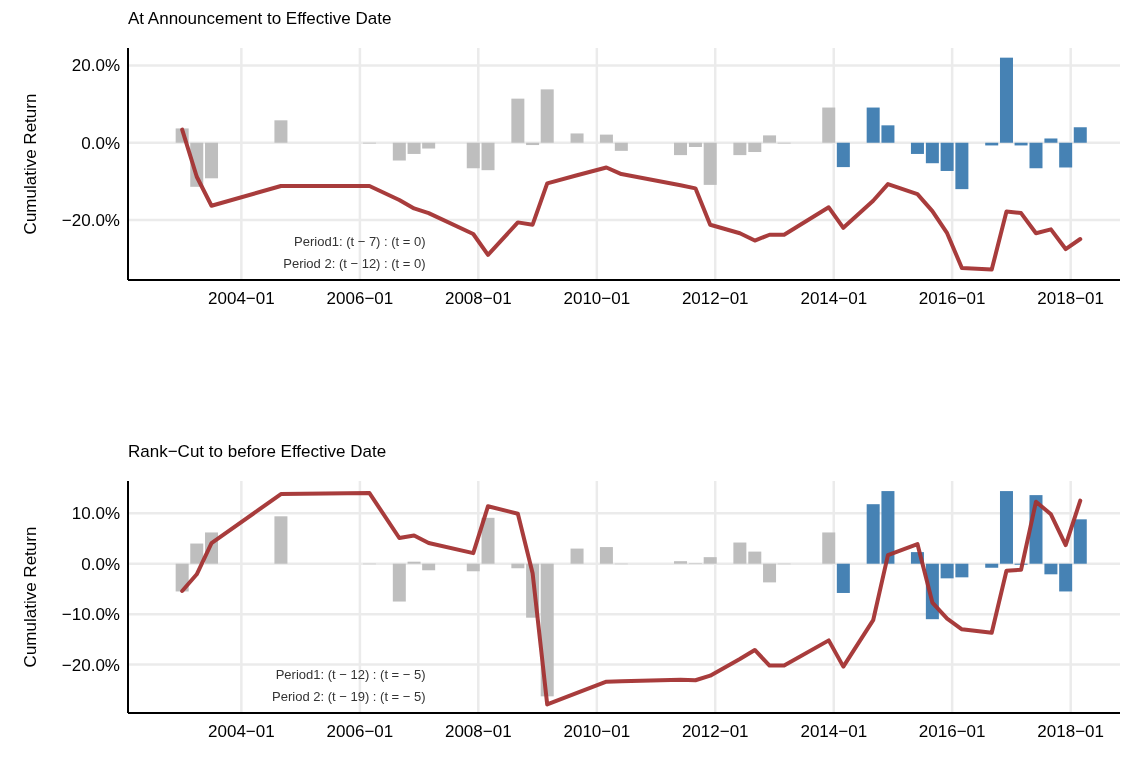 The image size is (1128, 763). I want to click on annotation: Period 2: (t − 12) : (t = 0), so click(354, 263).